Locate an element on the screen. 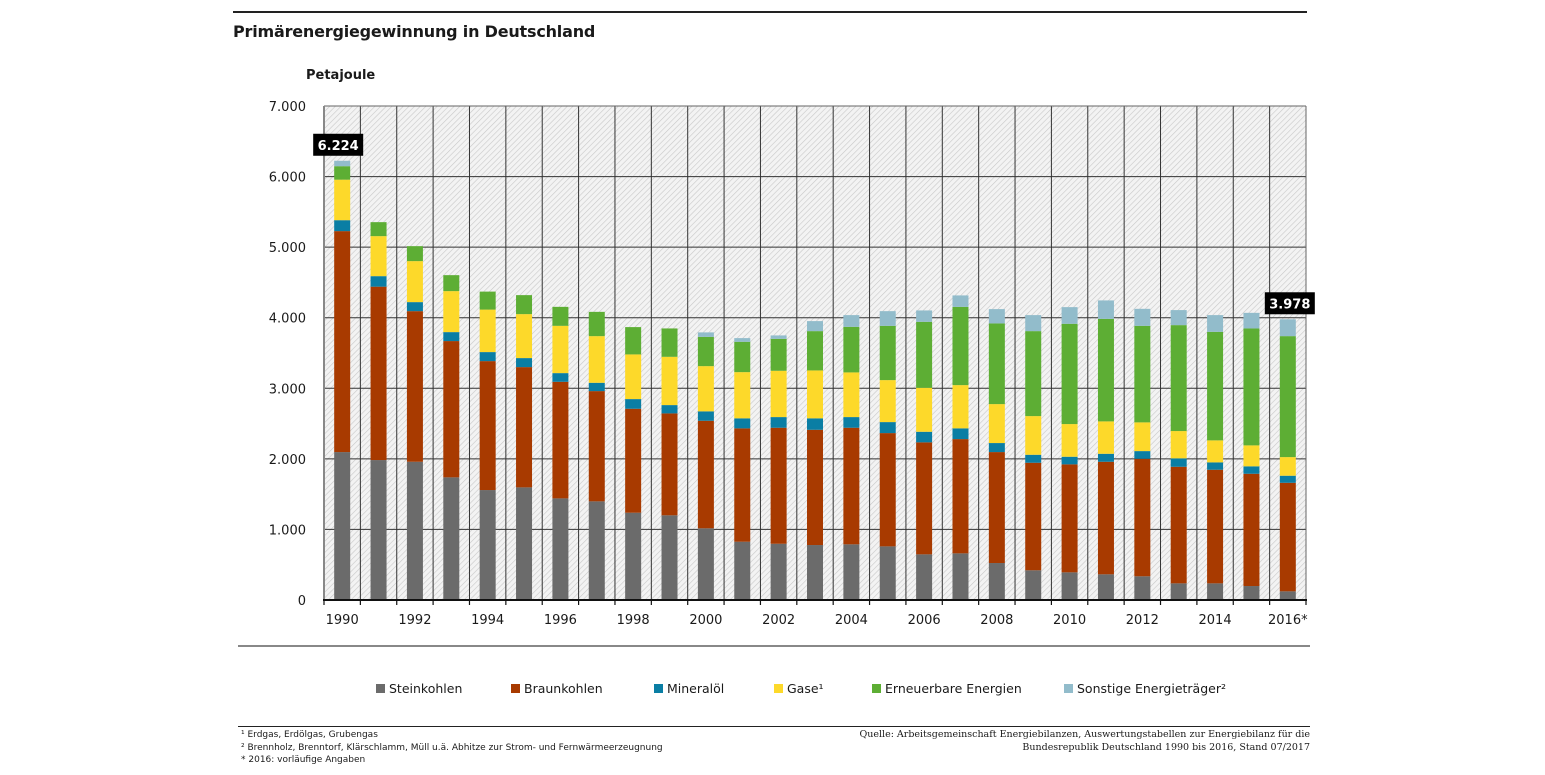 Image resolution: width=1545 pixels, height=775 pixels. top-rule is located at coordinates (770, 12).